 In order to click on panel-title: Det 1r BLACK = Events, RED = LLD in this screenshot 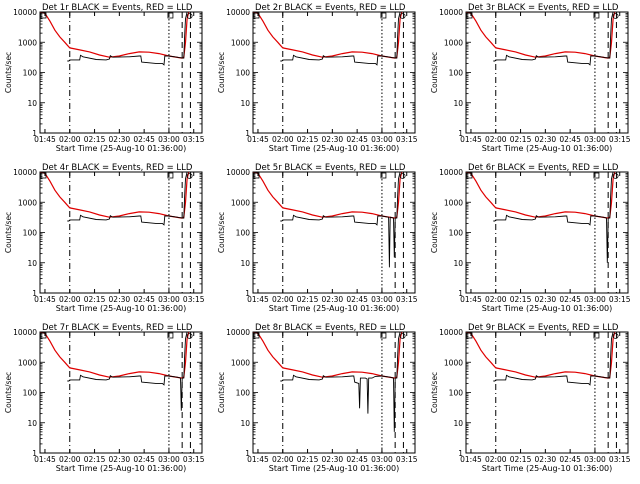, I will do `click(117, 8)`.